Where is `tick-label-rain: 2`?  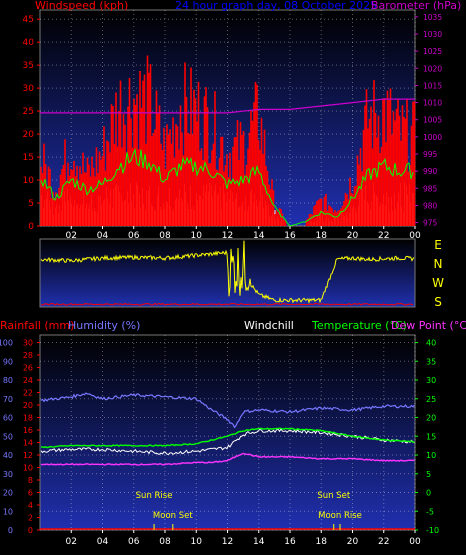
tick-label-rain: 2 is located at coordinates (30, 518).